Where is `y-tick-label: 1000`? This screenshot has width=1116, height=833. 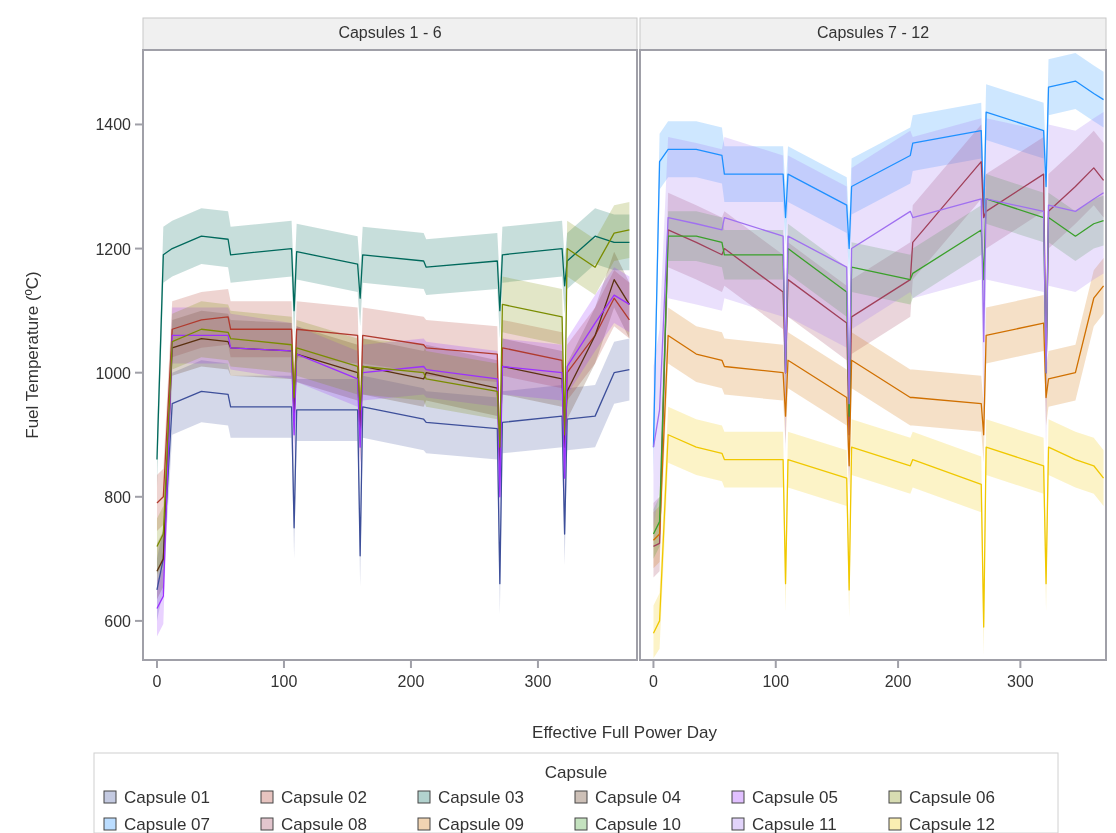
y-tick-label: 1000 is located at coordinates (113, 373).